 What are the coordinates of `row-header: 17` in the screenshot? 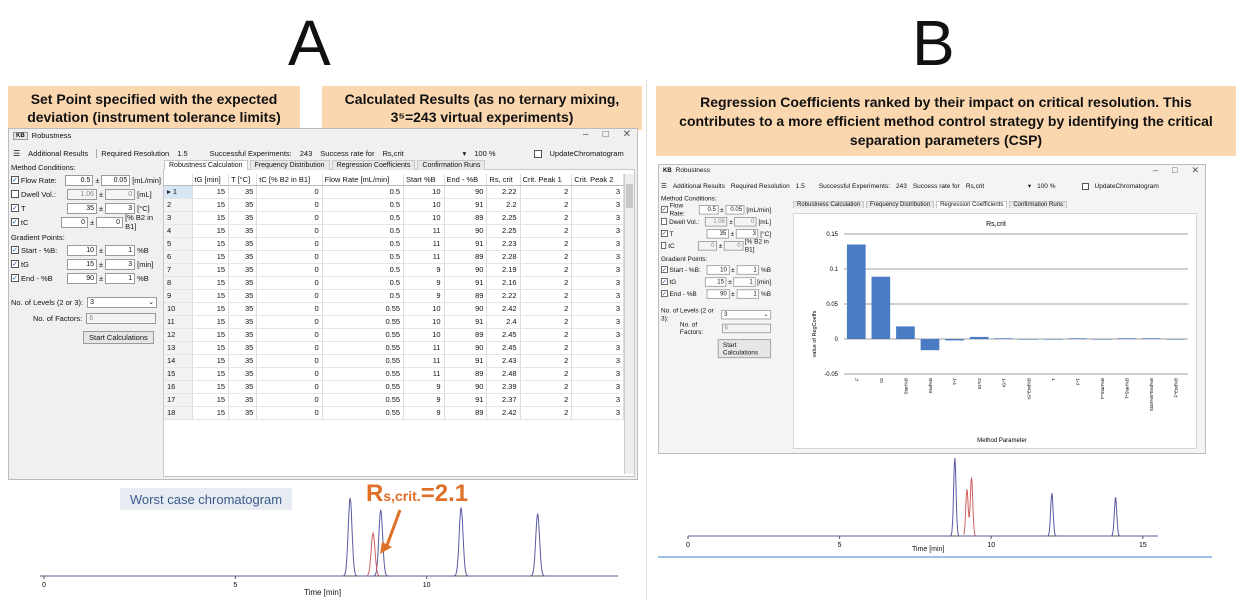 It's located at (178, 400).